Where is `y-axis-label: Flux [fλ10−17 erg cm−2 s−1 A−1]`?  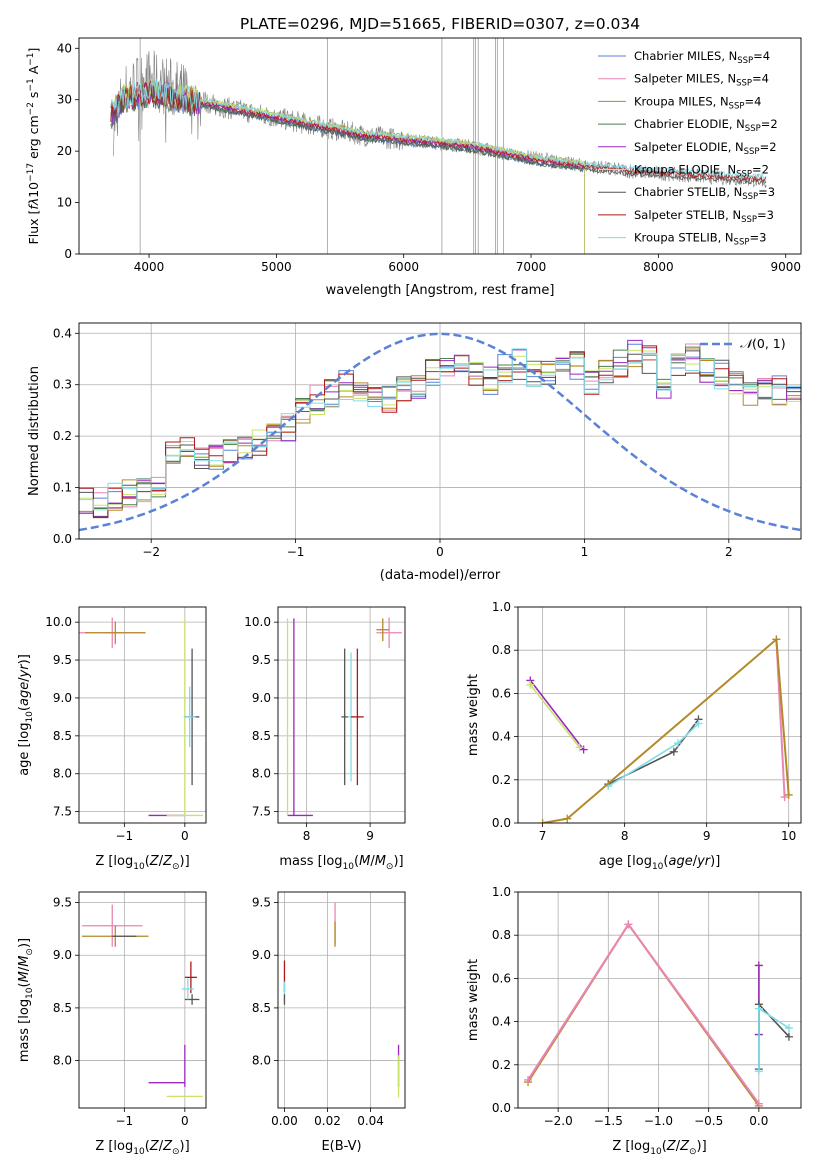 y-axis-label: Flux [fλ10−17 erg cm−2 s−1 A−1] is located at coordinates (33, 146).